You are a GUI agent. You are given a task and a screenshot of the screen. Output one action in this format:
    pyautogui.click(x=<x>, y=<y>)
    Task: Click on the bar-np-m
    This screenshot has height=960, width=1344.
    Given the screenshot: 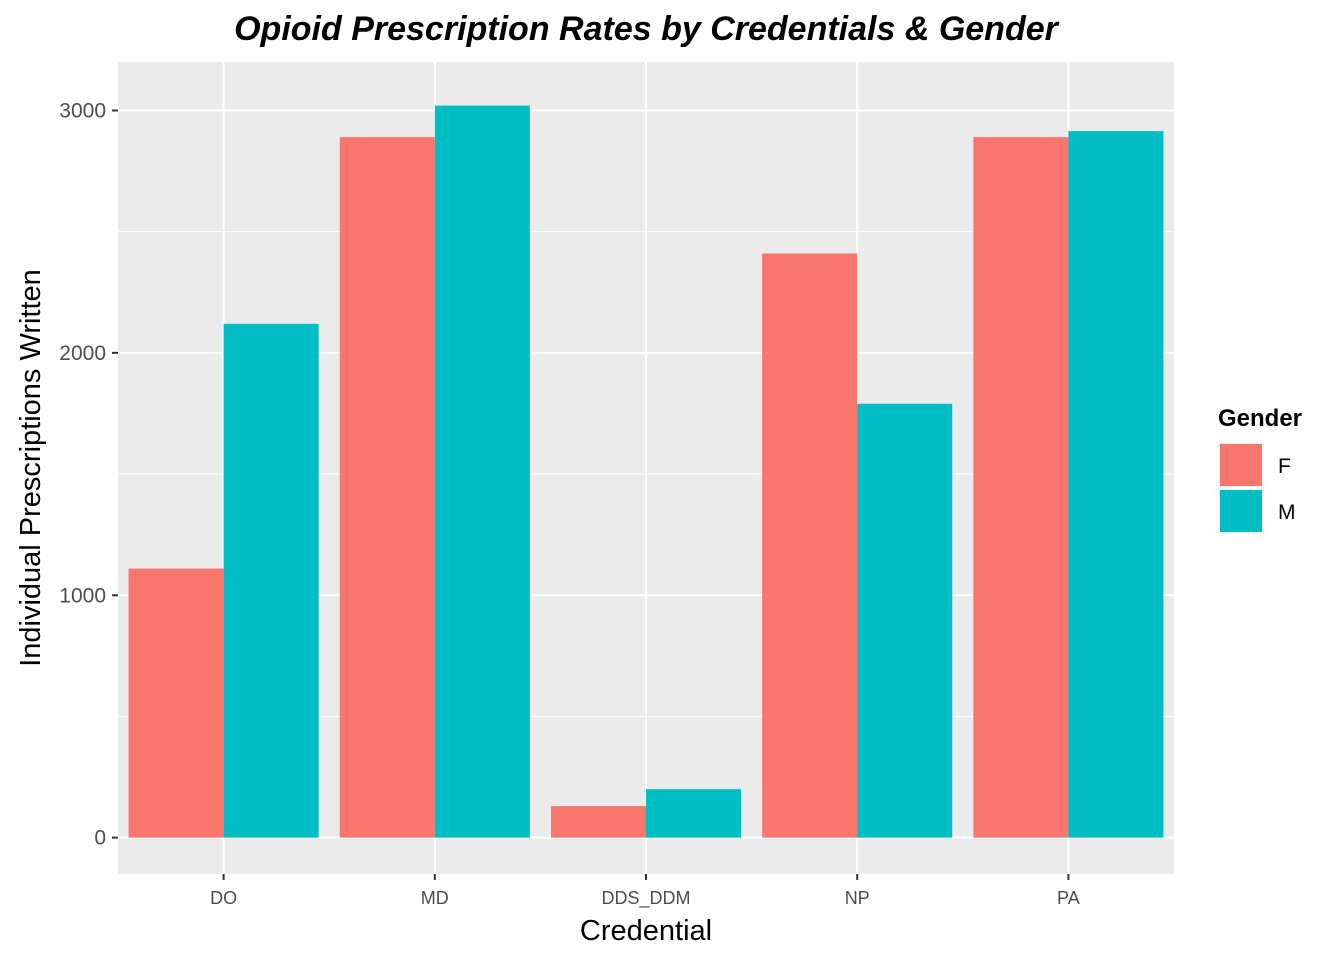 What is the action you would take?
    pyautogui.click(x=905, y=620)
    